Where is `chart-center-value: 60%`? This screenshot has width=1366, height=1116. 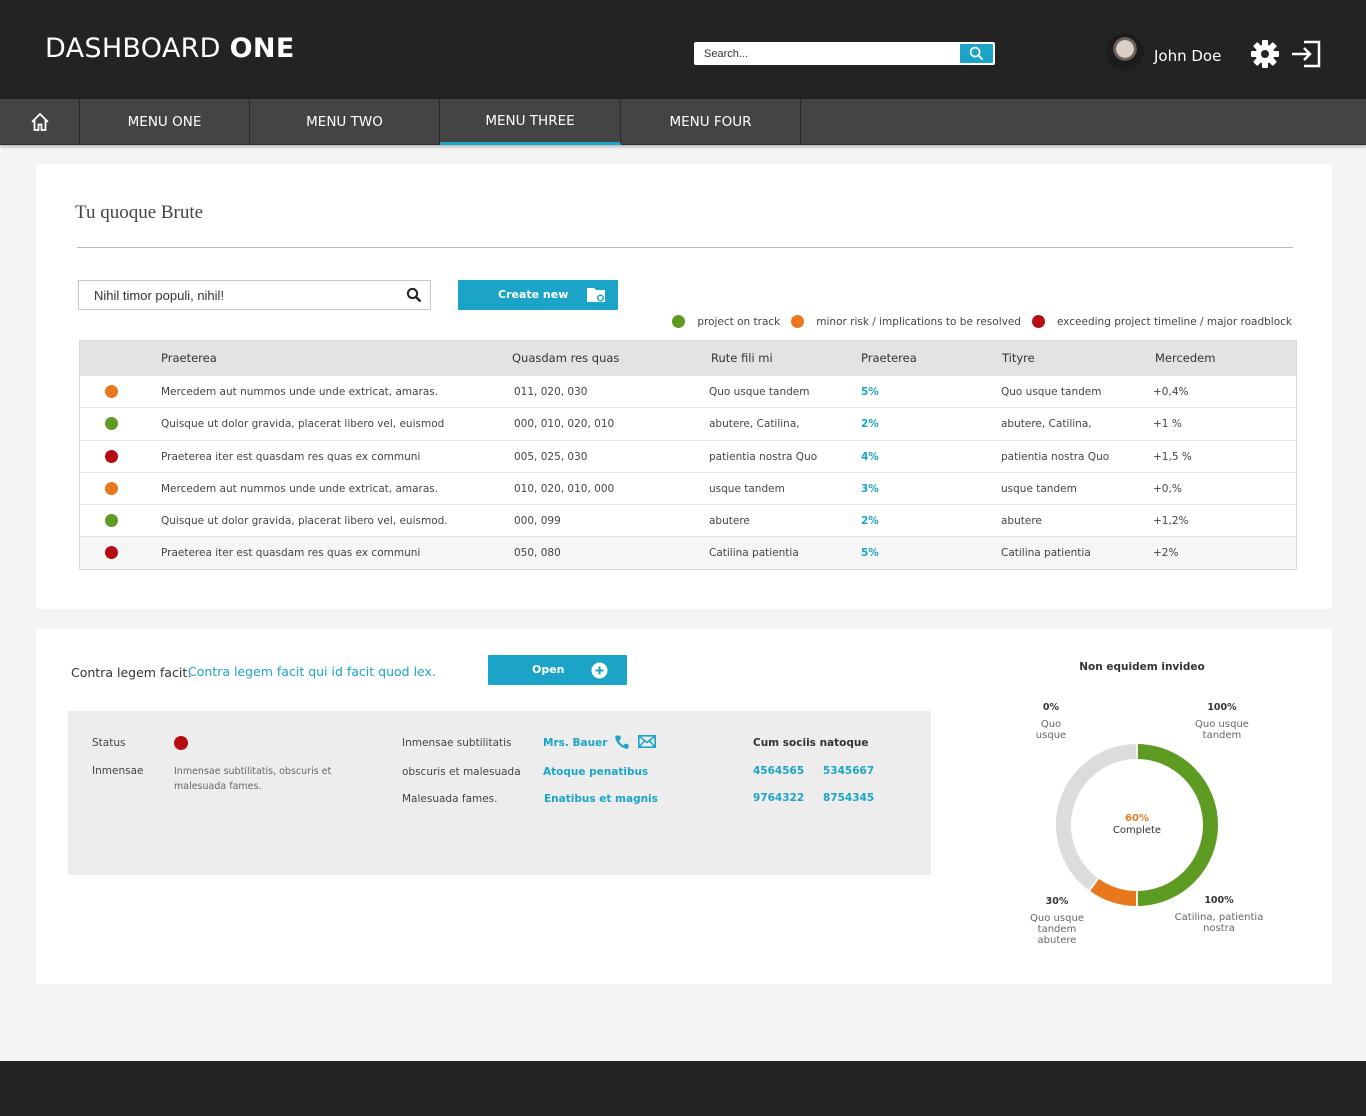 chart-center-value: 60% is located at coordinates (1137, 818).